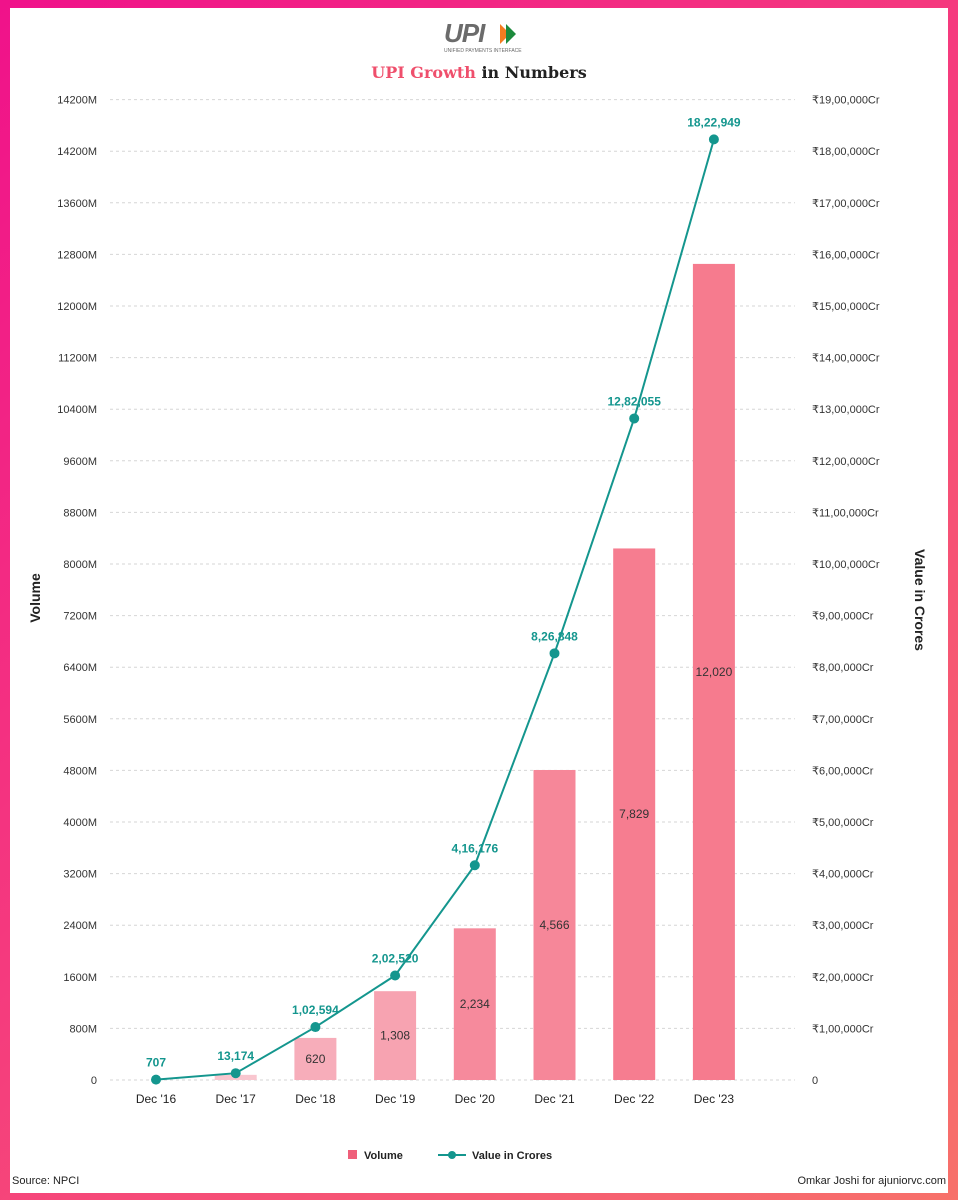 The height and width of the screenshot is (1200, 958). I want to click on left-tick-label: 7200M, so click(80, 617).